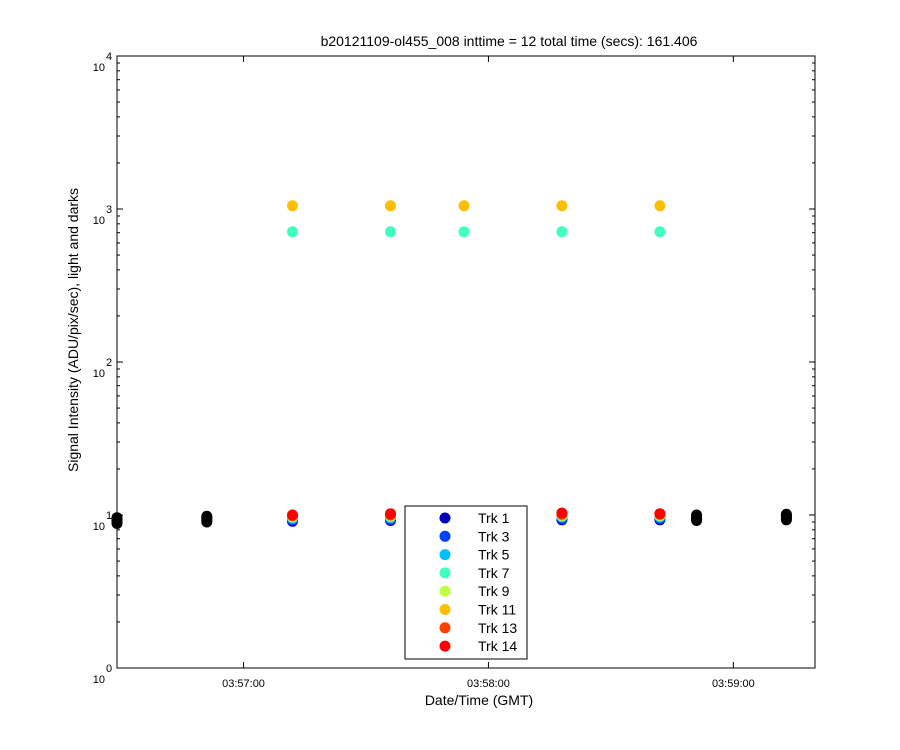 The height and width of the screenshot is (750, 900). What do you see at coordinates (479, 700) in the screenshot?
I see `x-axis-title: Date/Time (GMT)` at bounding box center [479, 700].